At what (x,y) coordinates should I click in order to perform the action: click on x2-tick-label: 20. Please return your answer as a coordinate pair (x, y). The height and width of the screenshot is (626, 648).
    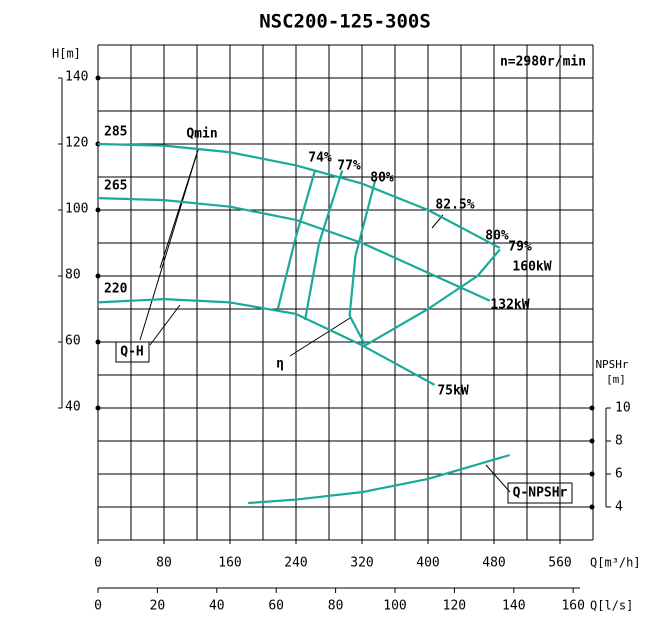
    Looking at the image, I should click on (158, 606).